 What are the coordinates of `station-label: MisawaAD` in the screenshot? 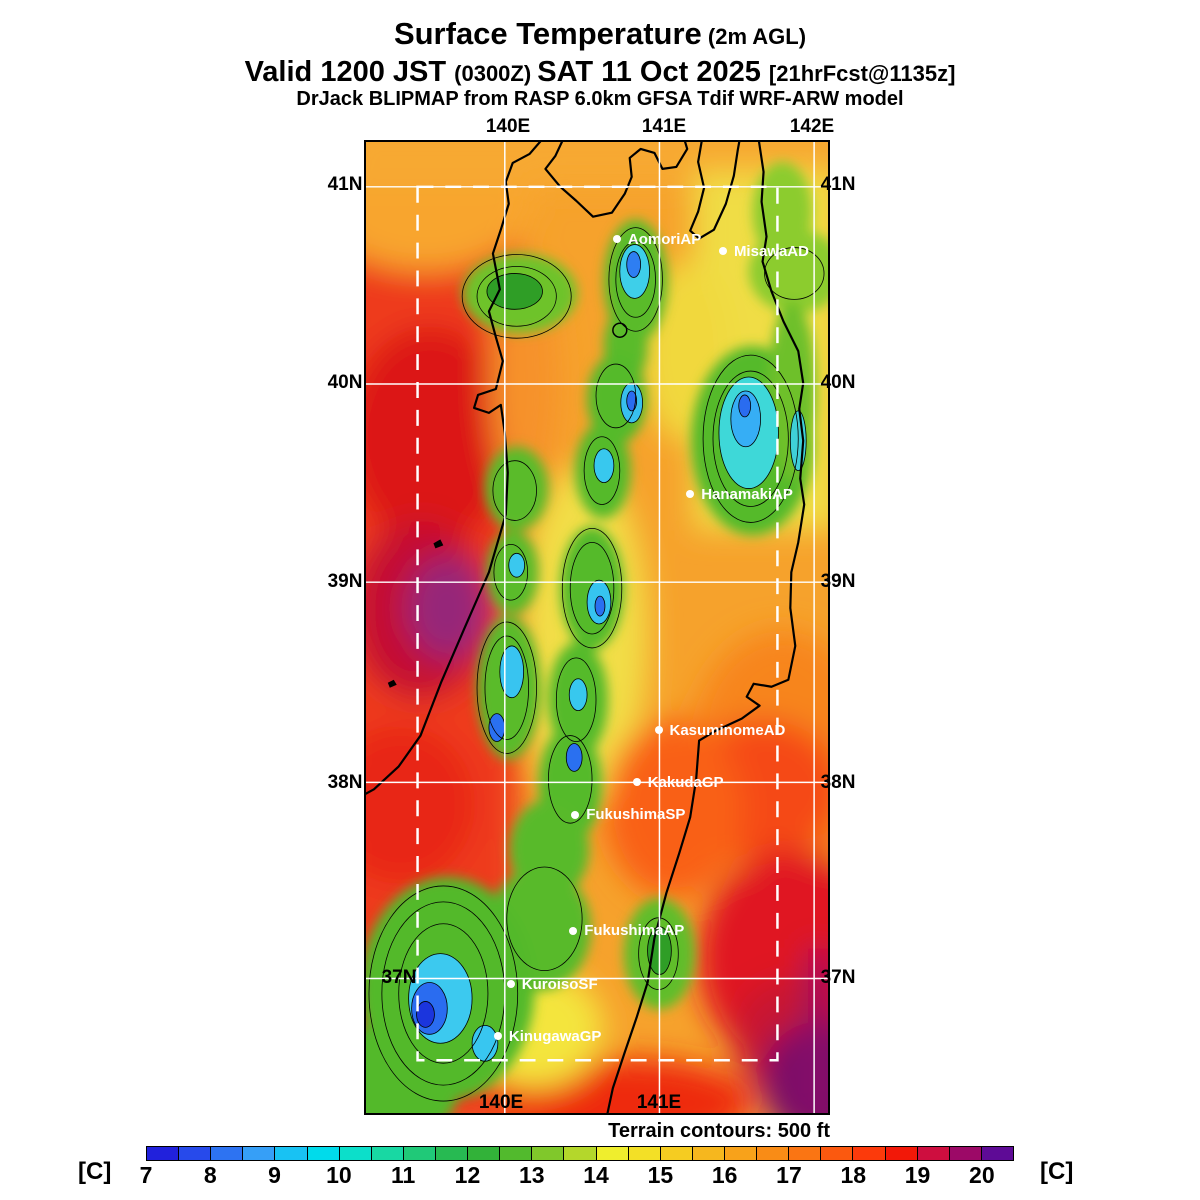 It's located at (771, 251).